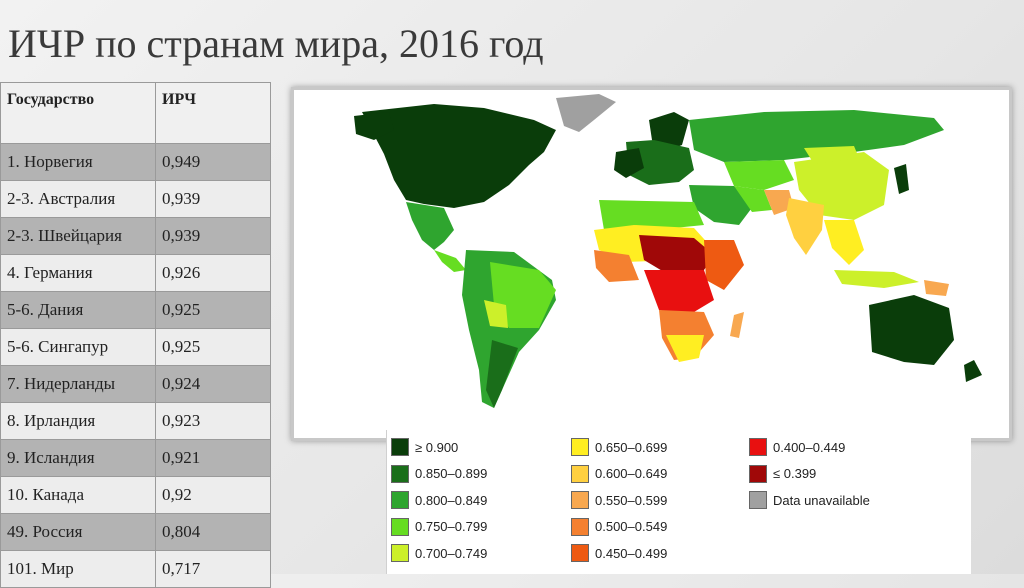  What do you see at coordinates (78, 384) in the screenshot?
I see `country-cell: 7. Нидерланды` at bounding box center [78, 384].